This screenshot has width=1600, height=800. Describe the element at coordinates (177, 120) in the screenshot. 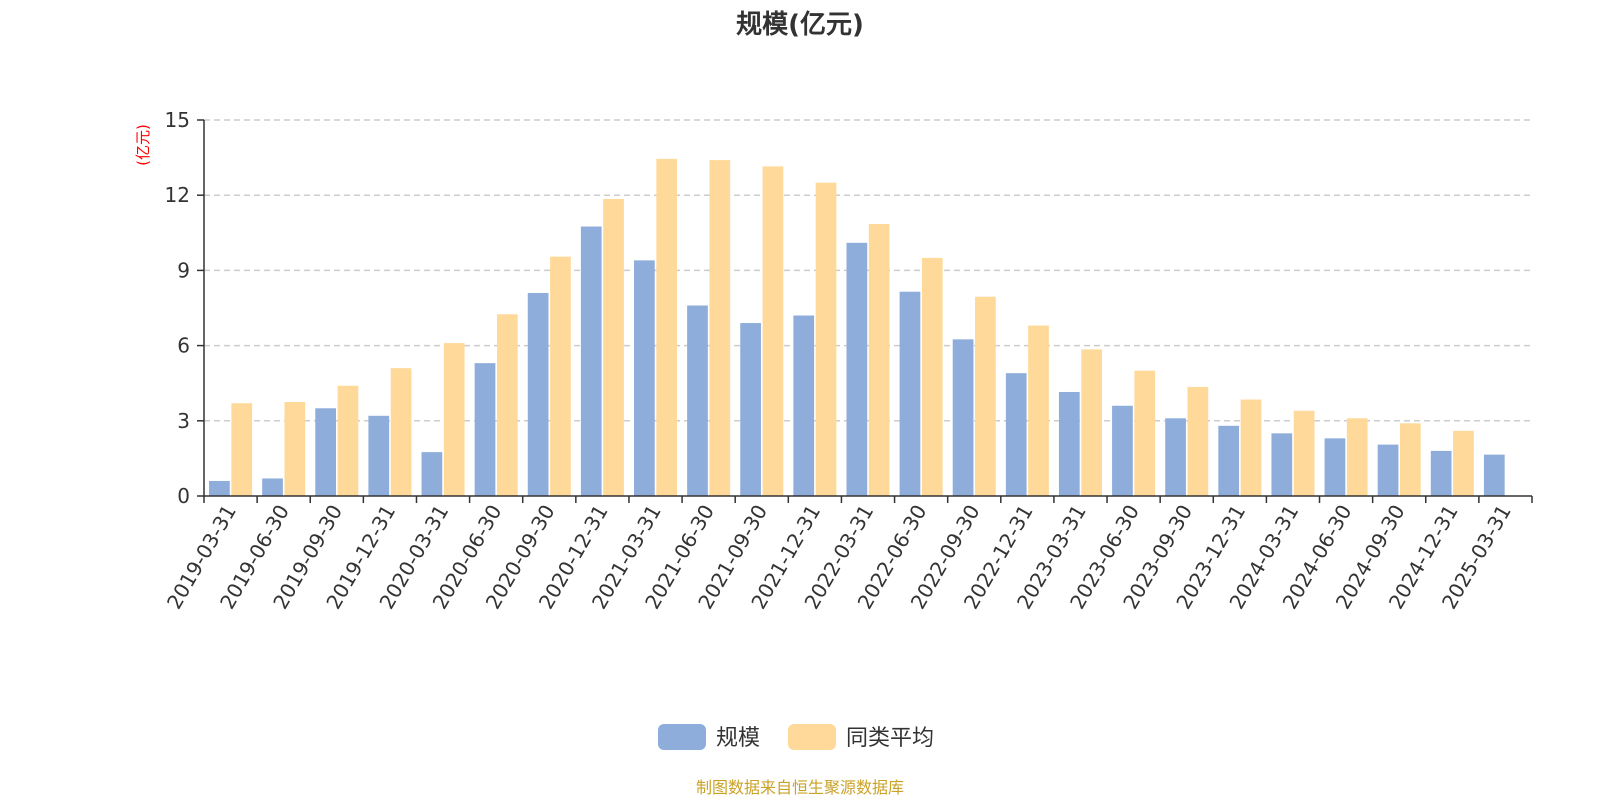

I see `y-tick-label: 15` at that location.